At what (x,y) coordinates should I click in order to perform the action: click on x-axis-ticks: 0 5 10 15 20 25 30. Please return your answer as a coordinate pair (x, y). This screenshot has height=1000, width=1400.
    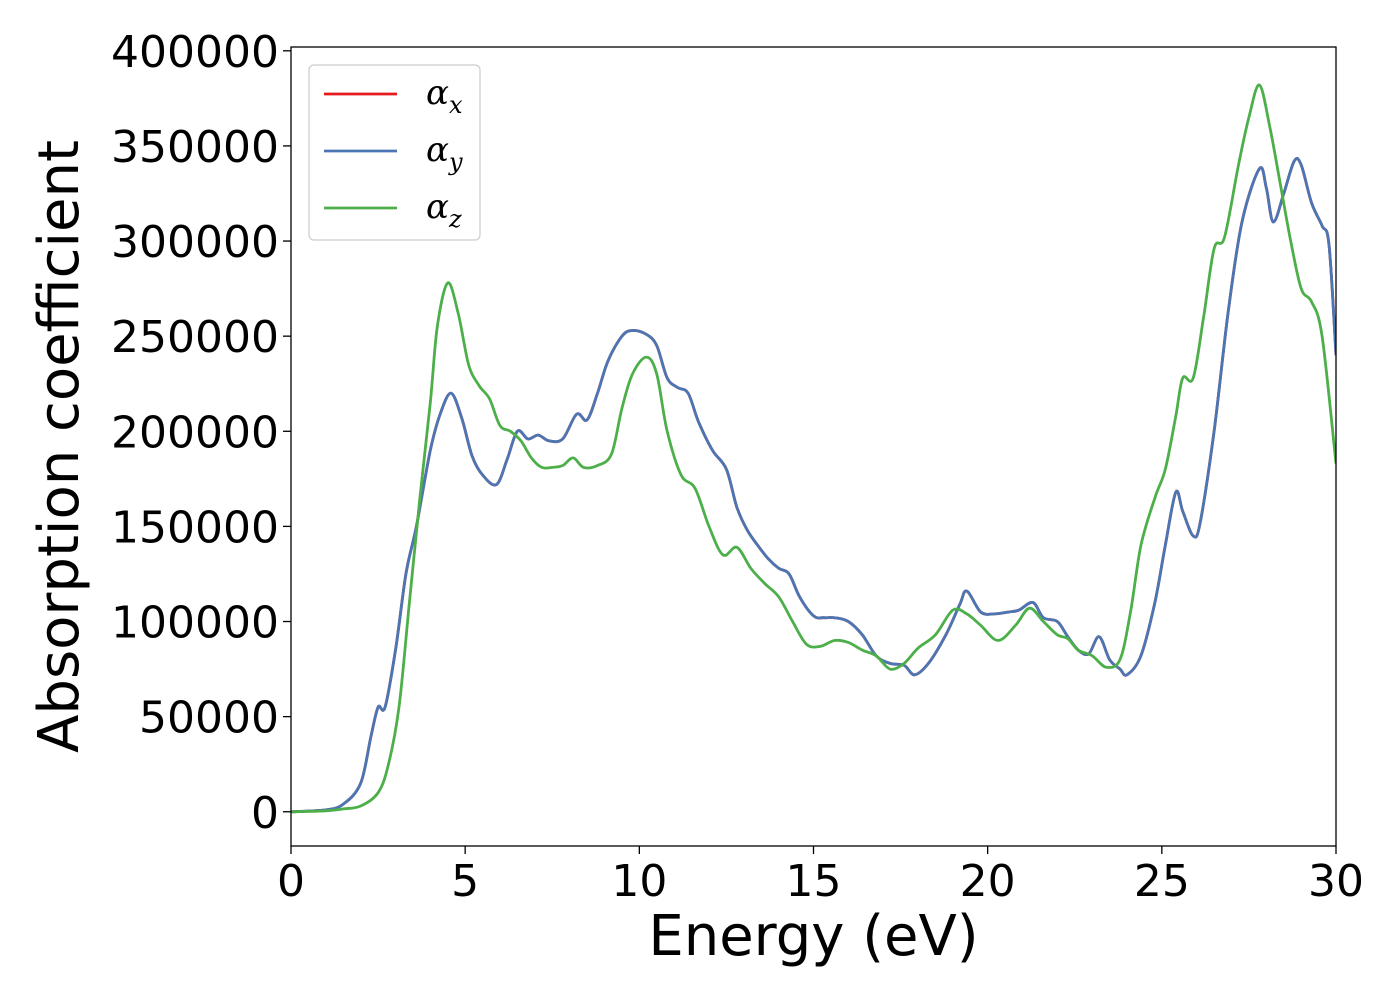
    Looking at the image, I should click on (820, 876).